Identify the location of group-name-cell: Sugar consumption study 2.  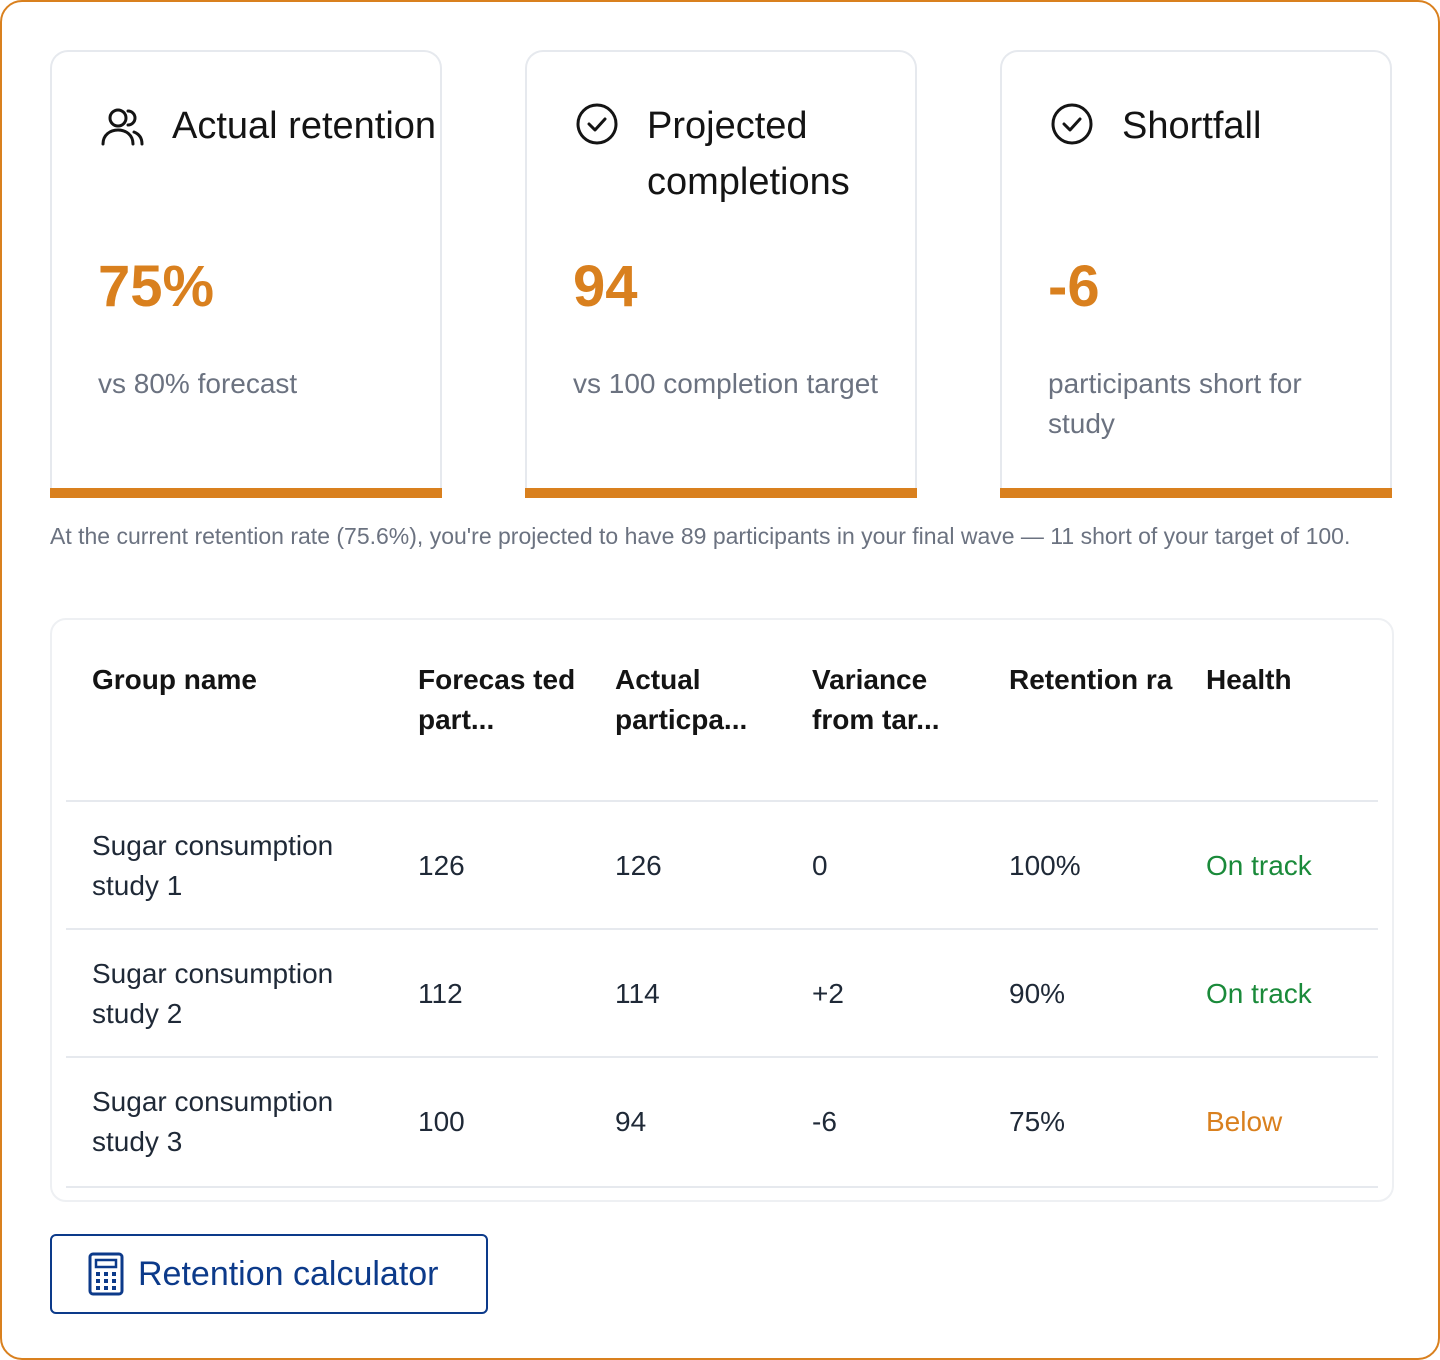
(213, 993).